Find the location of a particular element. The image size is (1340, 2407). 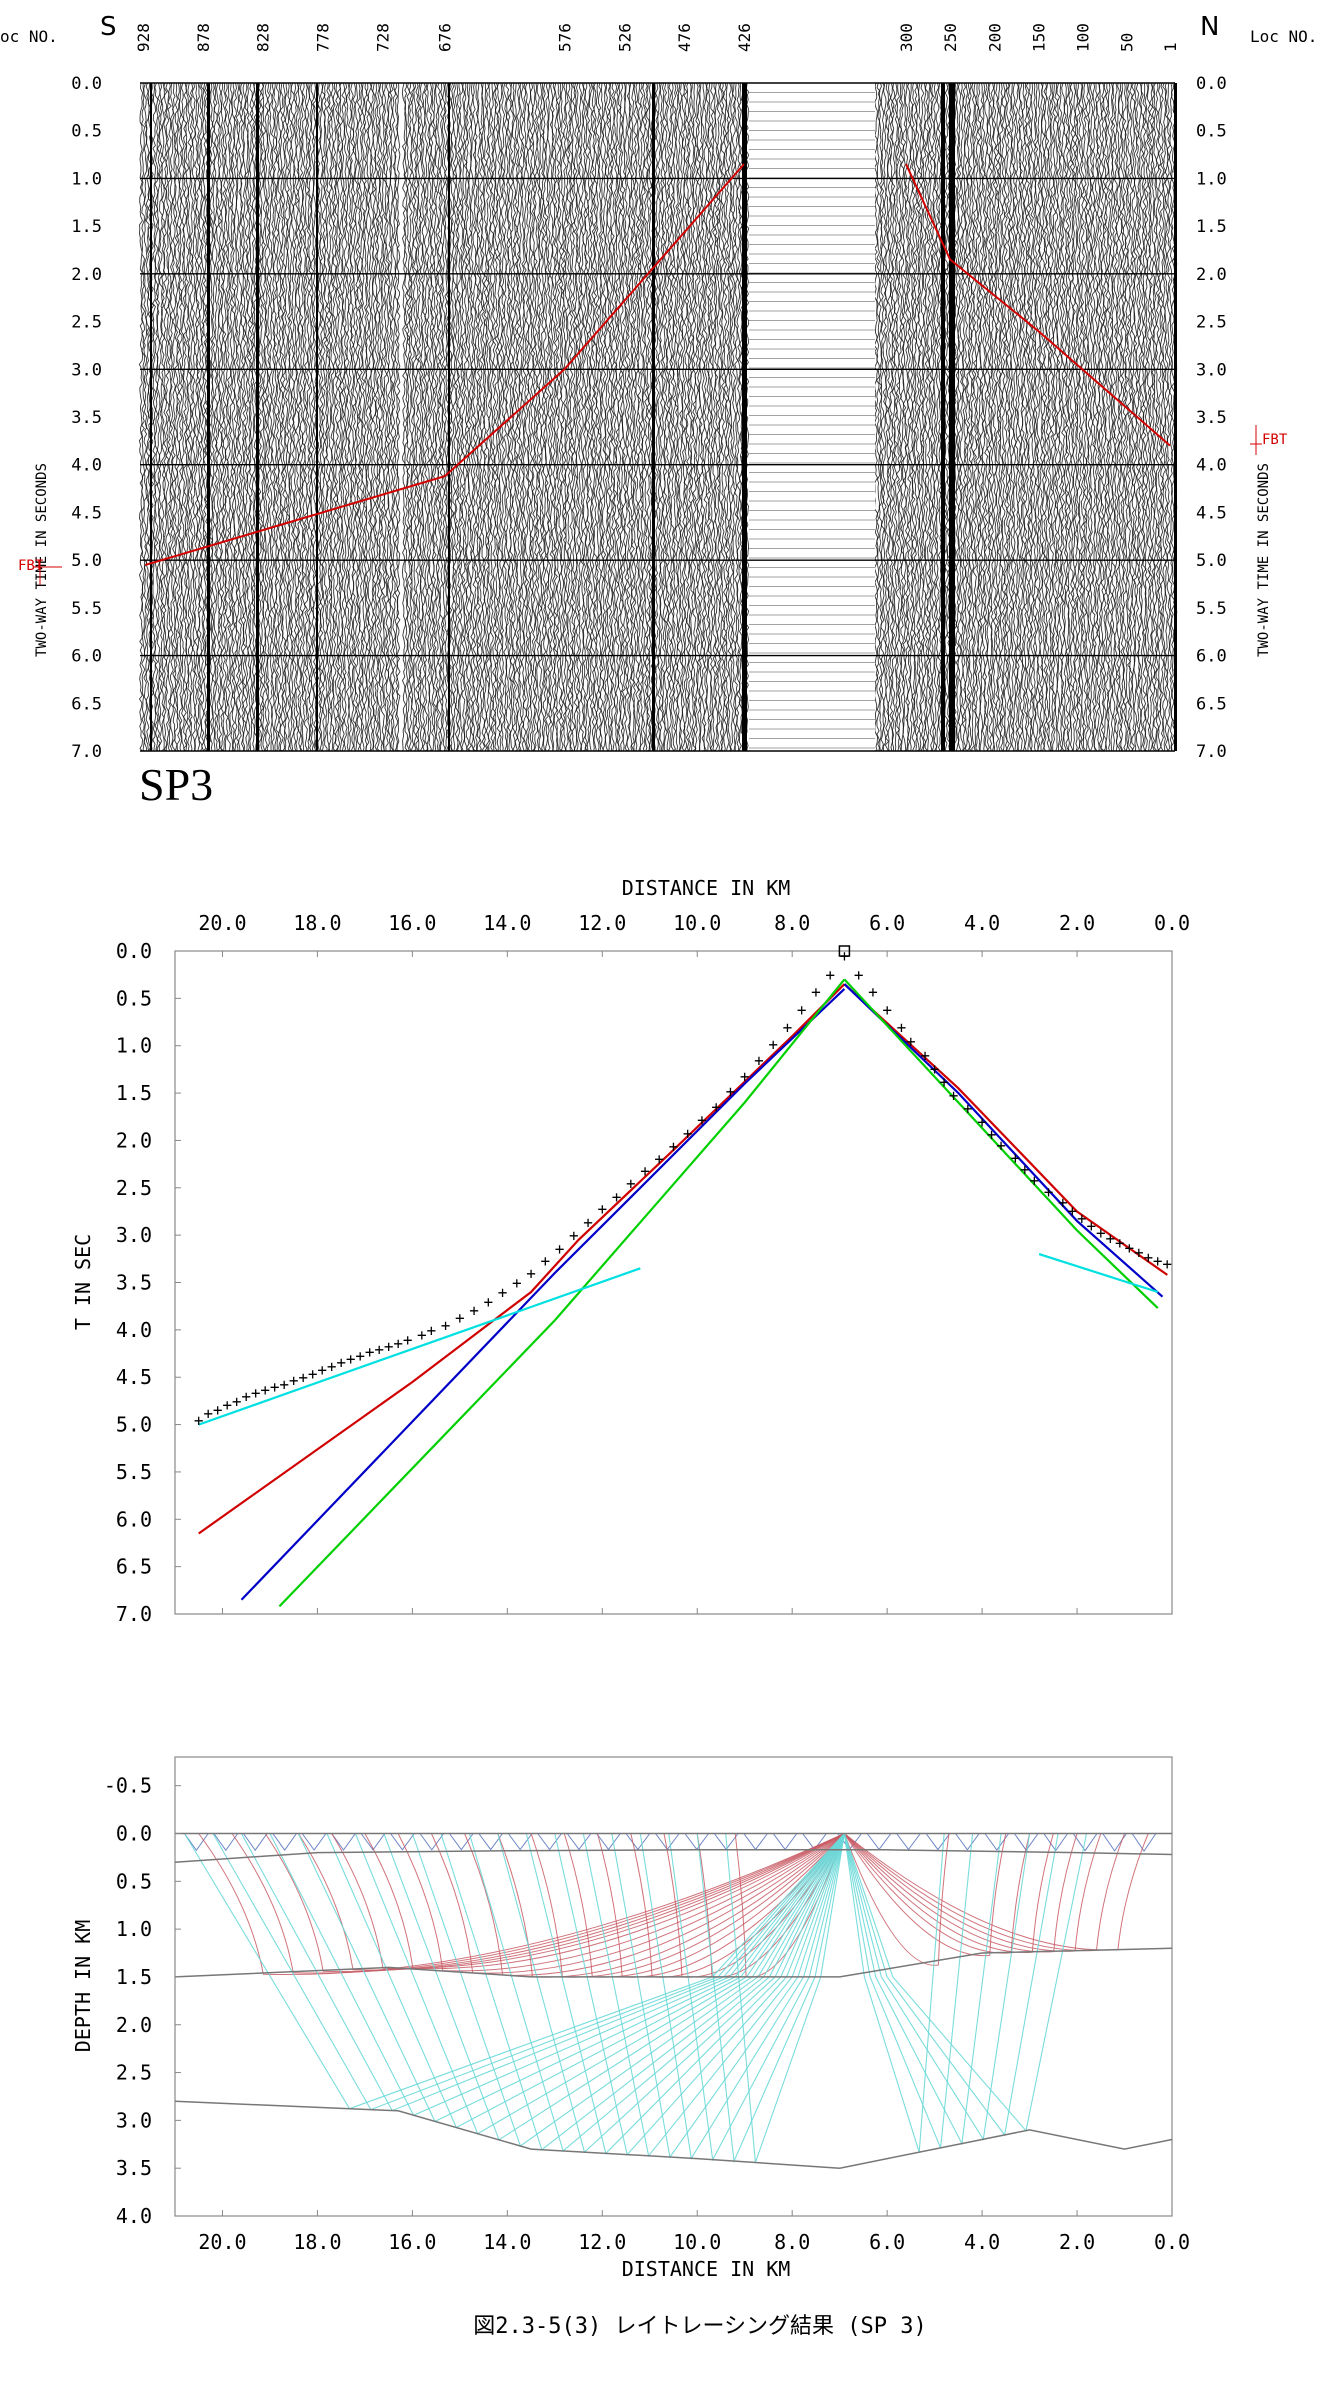

section-y-tick-label-right: 1.0 is located at coordinates (1211, 179).